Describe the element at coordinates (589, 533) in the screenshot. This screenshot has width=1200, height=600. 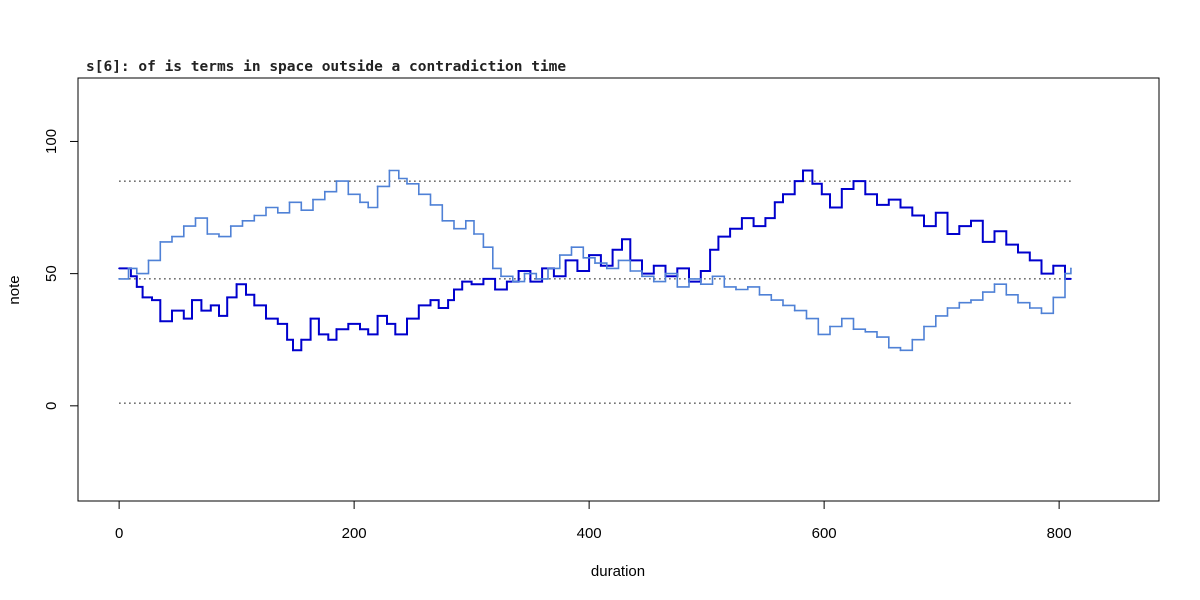
I see `x-tick-label: 400` at that location.